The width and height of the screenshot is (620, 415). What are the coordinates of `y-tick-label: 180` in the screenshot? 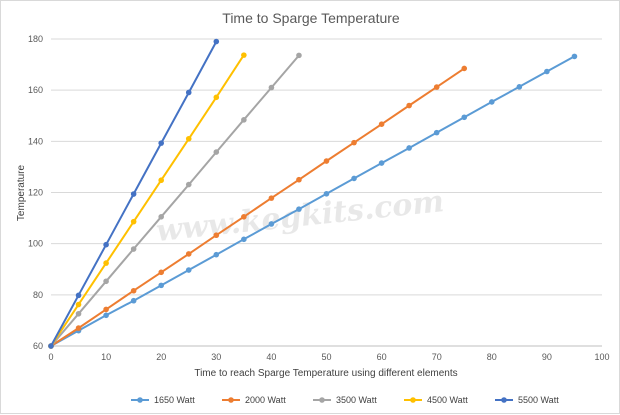 It's located at (35, 39).